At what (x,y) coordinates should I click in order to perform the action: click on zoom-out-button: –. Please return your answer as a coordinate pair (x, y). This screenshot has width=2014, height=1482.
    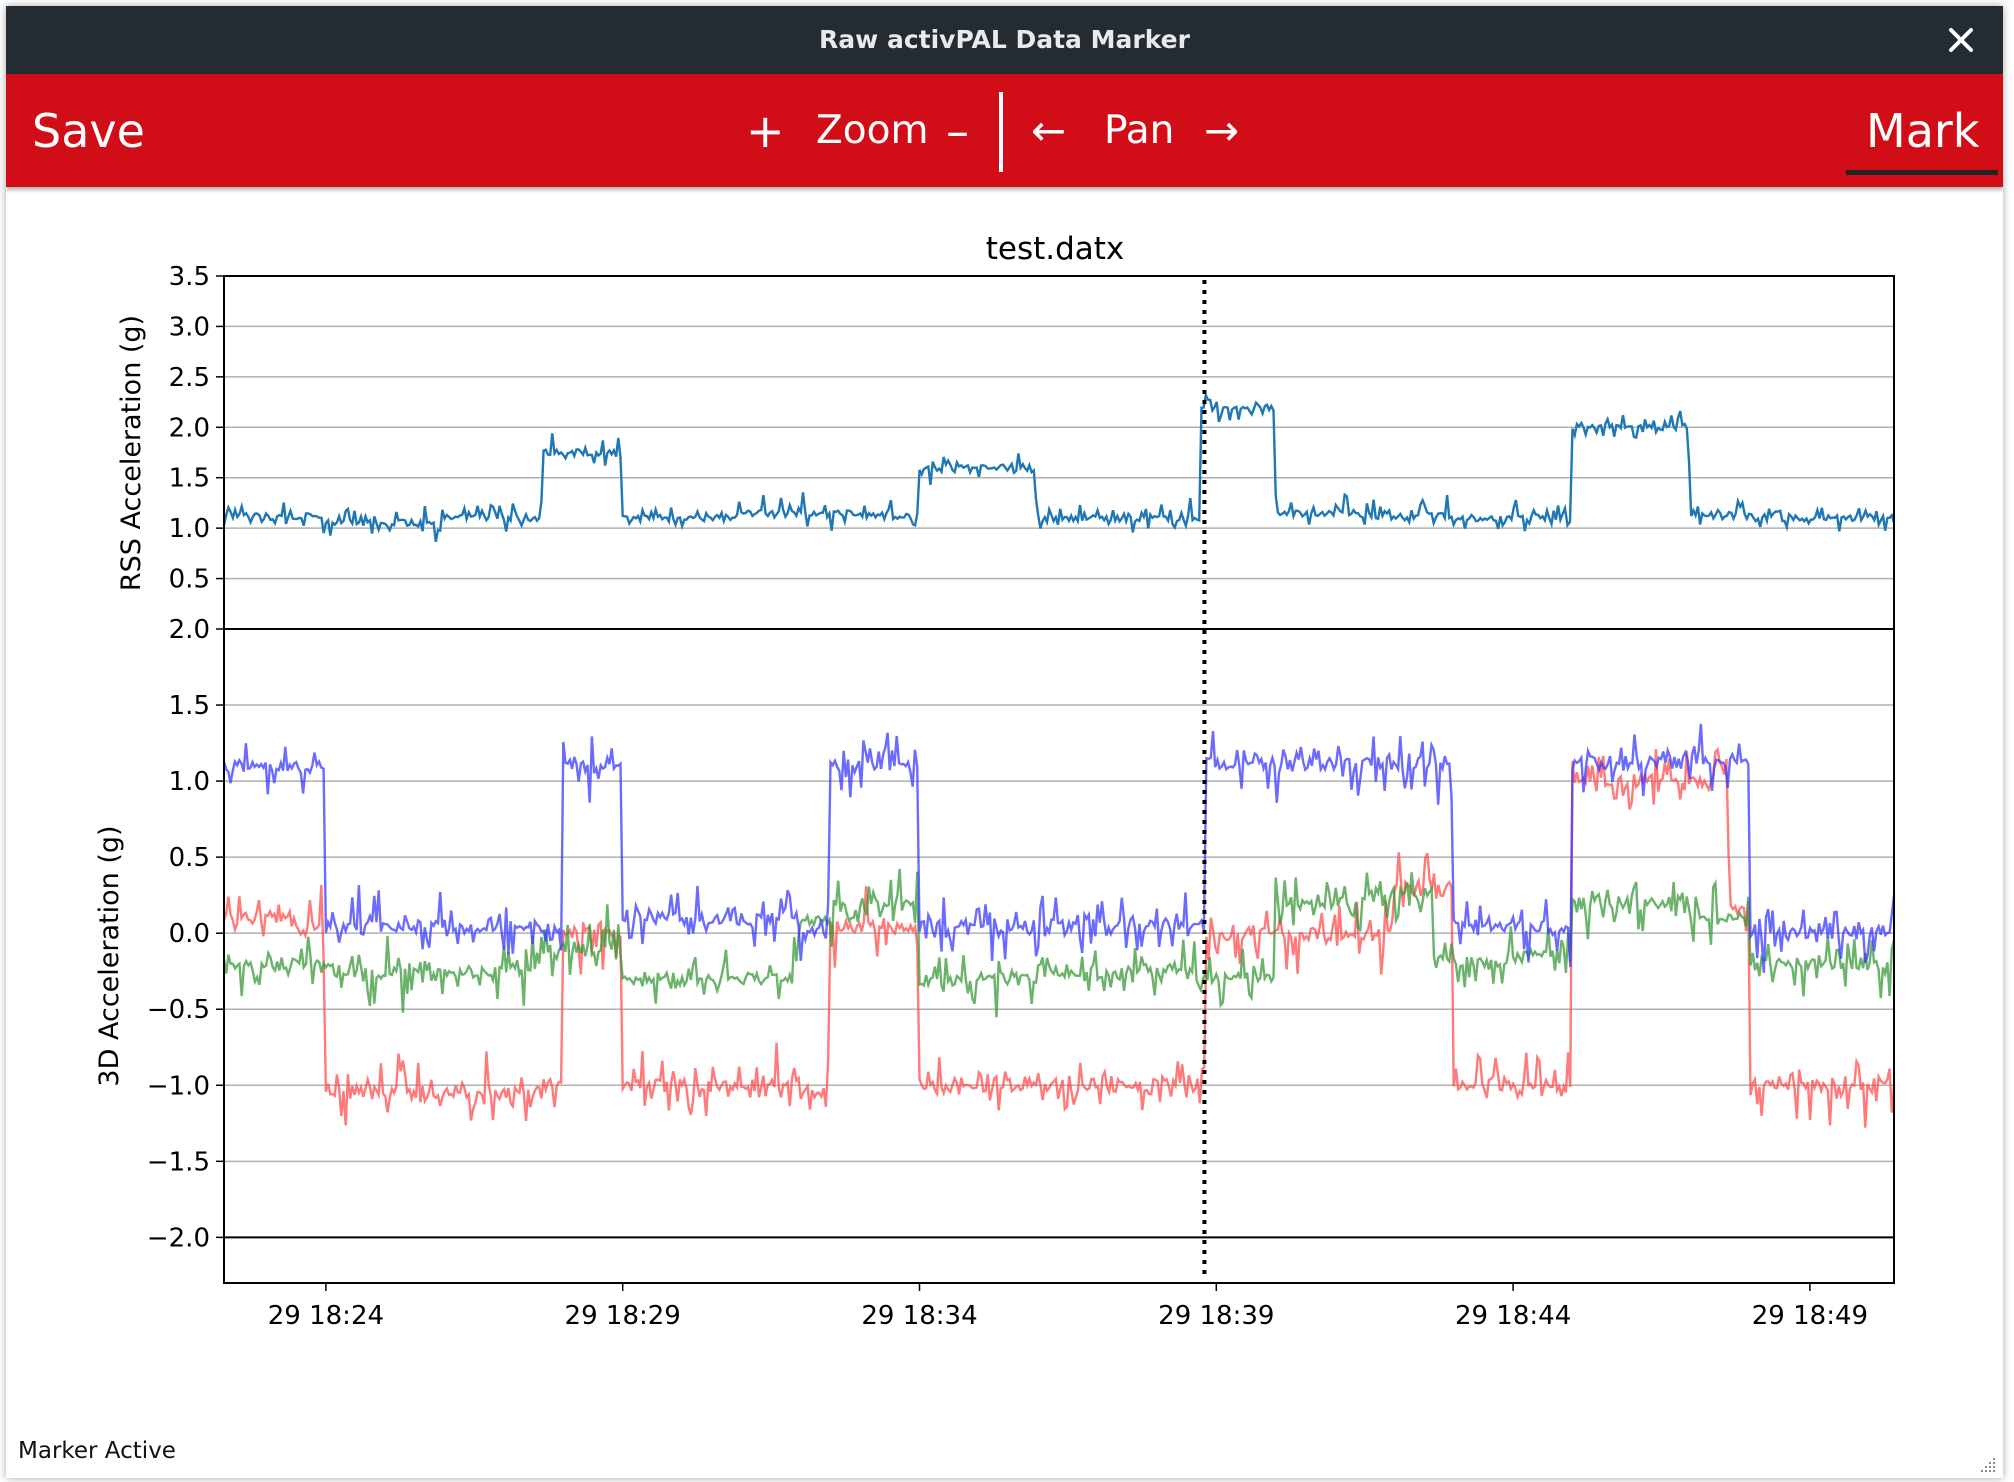
    Looking at the image, I should click on (957, 131).